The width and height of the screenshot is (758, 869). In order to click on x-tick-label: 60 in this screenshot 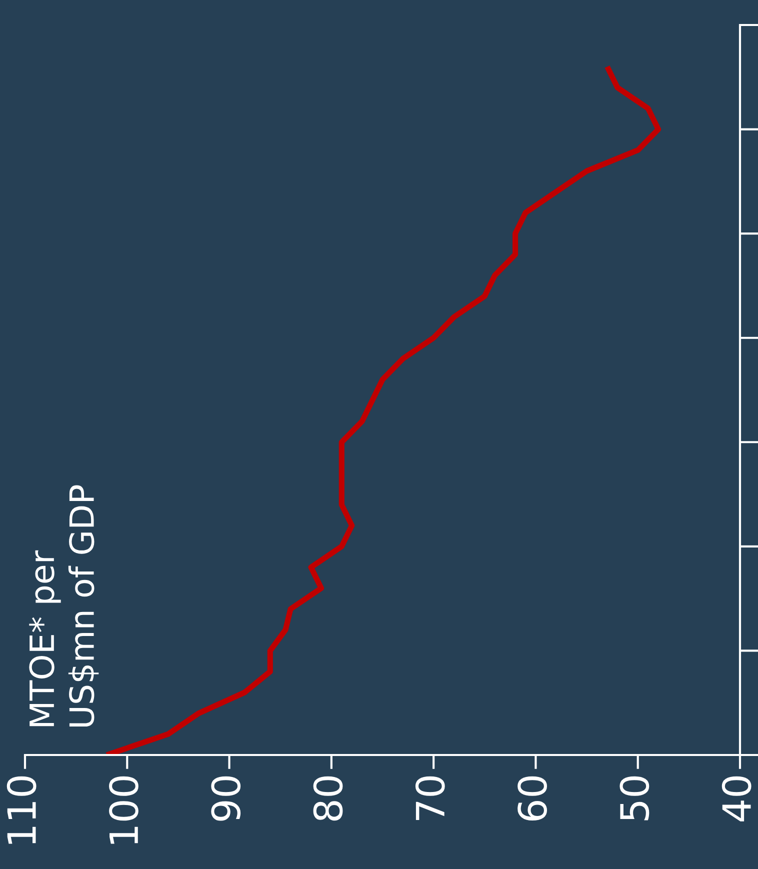, I will do `click(532, 798)`.